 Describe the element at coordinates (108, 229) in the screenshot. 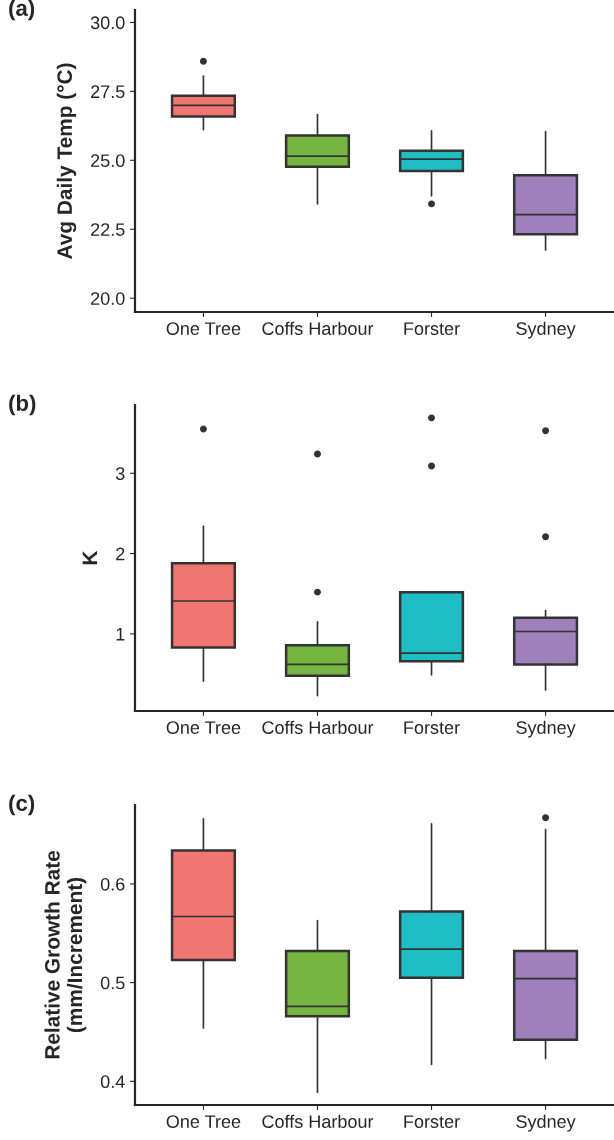

I see `y-tick-label: 22.5` at that location.